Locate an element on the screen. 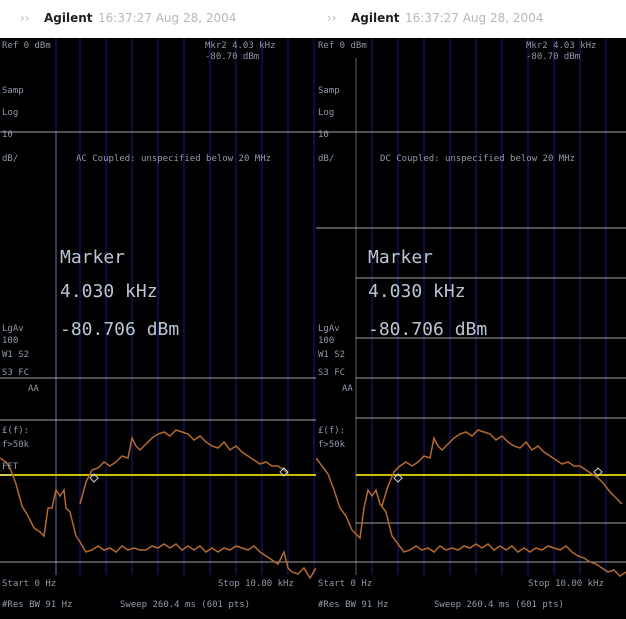 This screenshot has height=619, width=626. left-stop-freq: Stop 10.00 kHz is located at coordinates (256, 584).